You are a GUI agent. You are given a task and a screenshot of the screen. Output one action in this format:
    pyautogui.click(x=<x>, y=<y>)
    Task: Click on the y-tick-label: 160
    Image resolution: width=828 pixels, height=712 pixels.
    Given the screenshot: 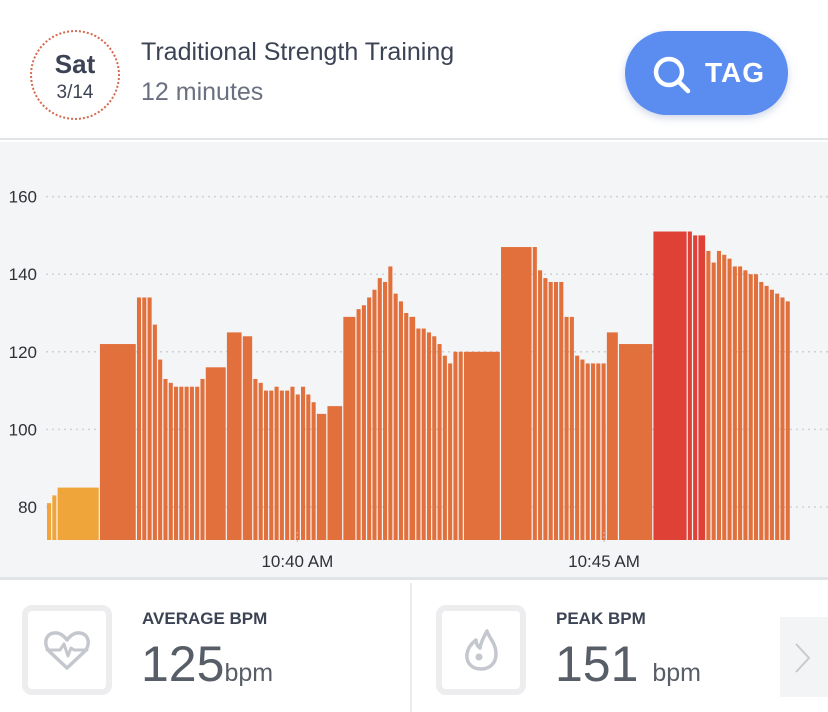 What is the action you would take?
    pyautogui.click(x=23, y=197)
    